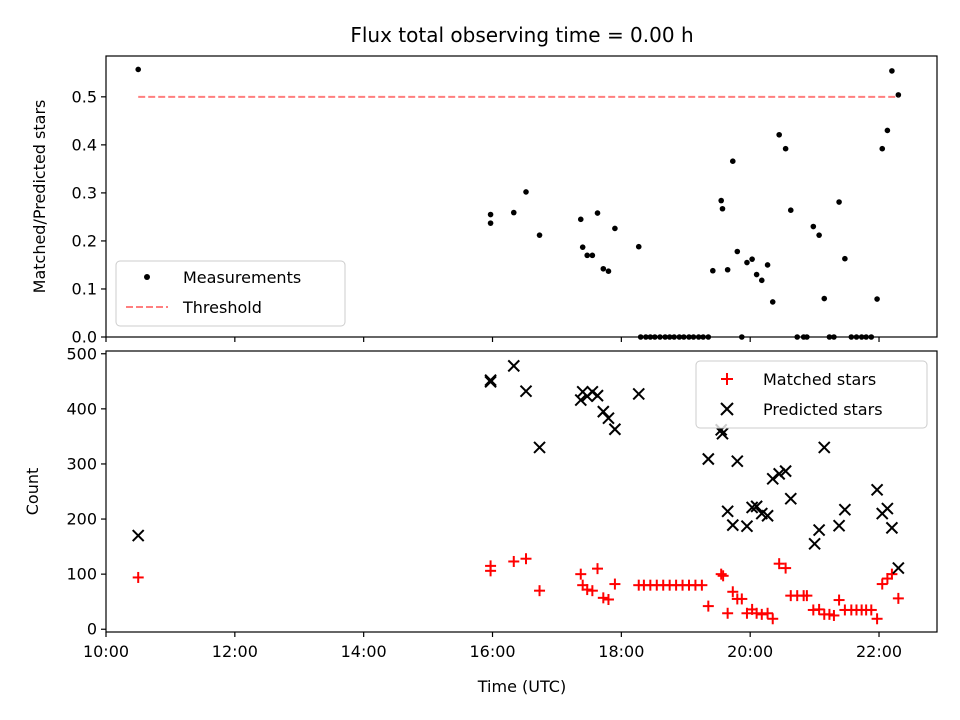 The height and width of the screenshot is (720, 960). What do you see at coordinates (222, 307) in the screenshot?
I see `legend-label-threshold: Threshold` at bounding box center [222, 307].